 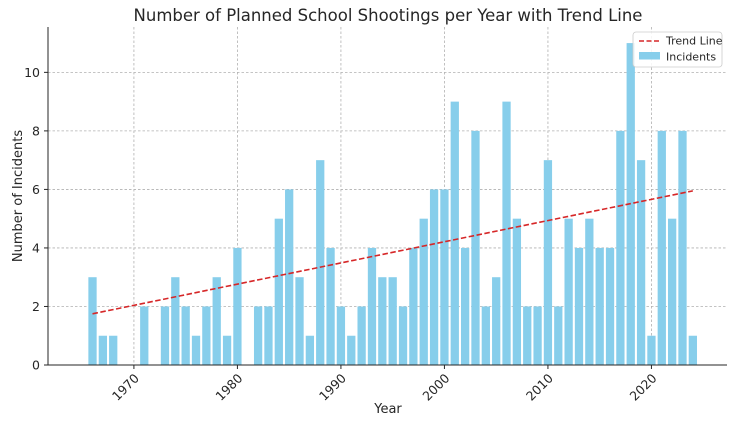 What do you see at coordinates (694, 41) in the screenshot?
I see `legend-trend-label: Trend Line` at bounding box center [694, 41].